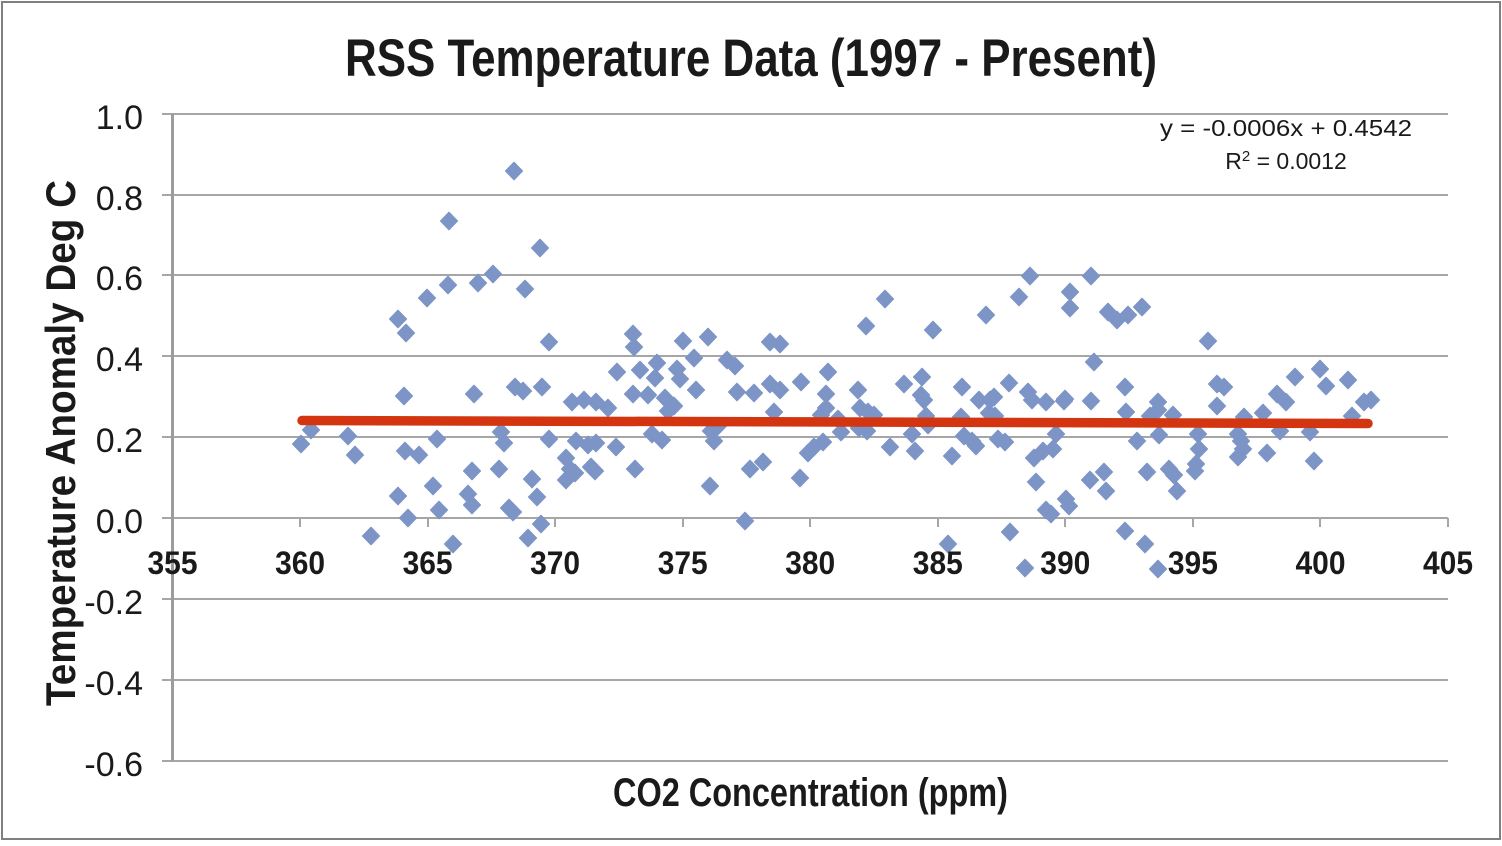 Image resolution: width=1502 pixels, height=846 pixels. Describe the element at coordinates (113, 765) in the screenshot. I see `svg-text: -0.6` at that location.